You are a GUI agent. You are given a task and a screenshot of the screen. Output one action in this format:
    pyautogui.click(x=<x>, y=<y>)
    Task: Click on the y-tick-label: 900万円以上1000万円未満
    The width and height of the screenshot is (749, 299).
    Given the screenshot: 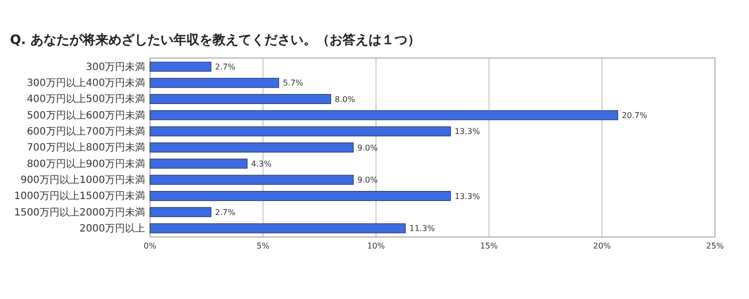 What is the action you would take?
    pyautogui.click(x=82, y=180)
    